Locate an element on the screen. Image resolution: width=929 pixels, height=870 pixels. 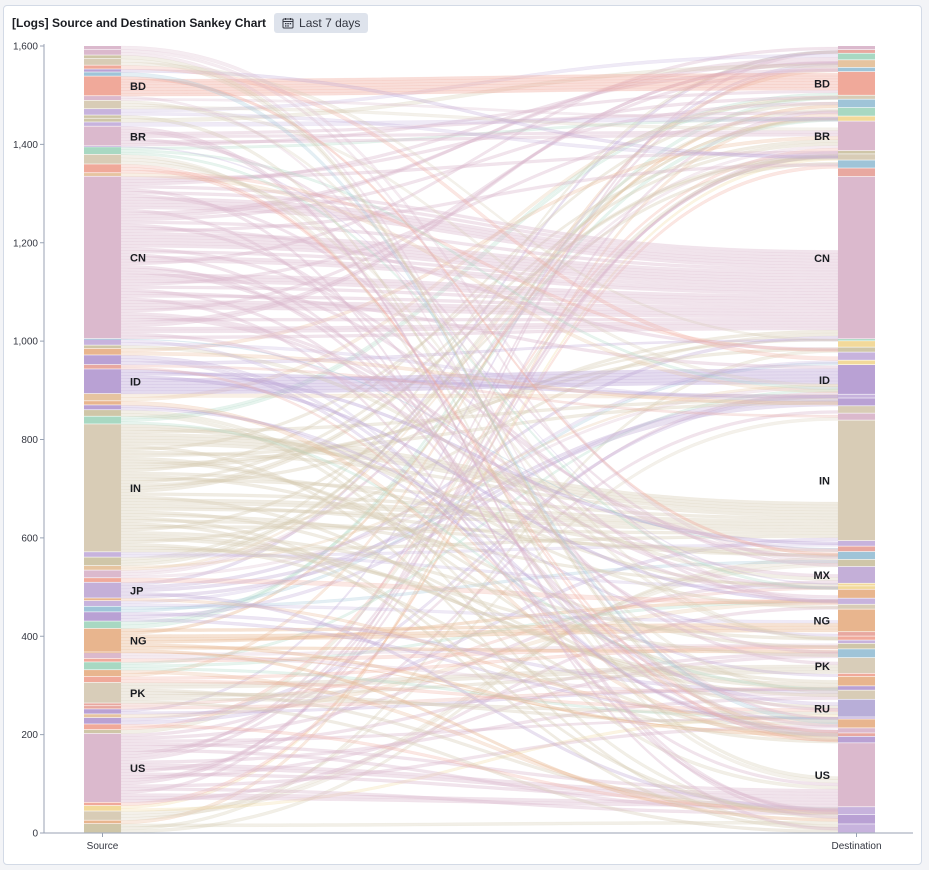
y-tick-label: 0 is located at coordinates (35, 834).